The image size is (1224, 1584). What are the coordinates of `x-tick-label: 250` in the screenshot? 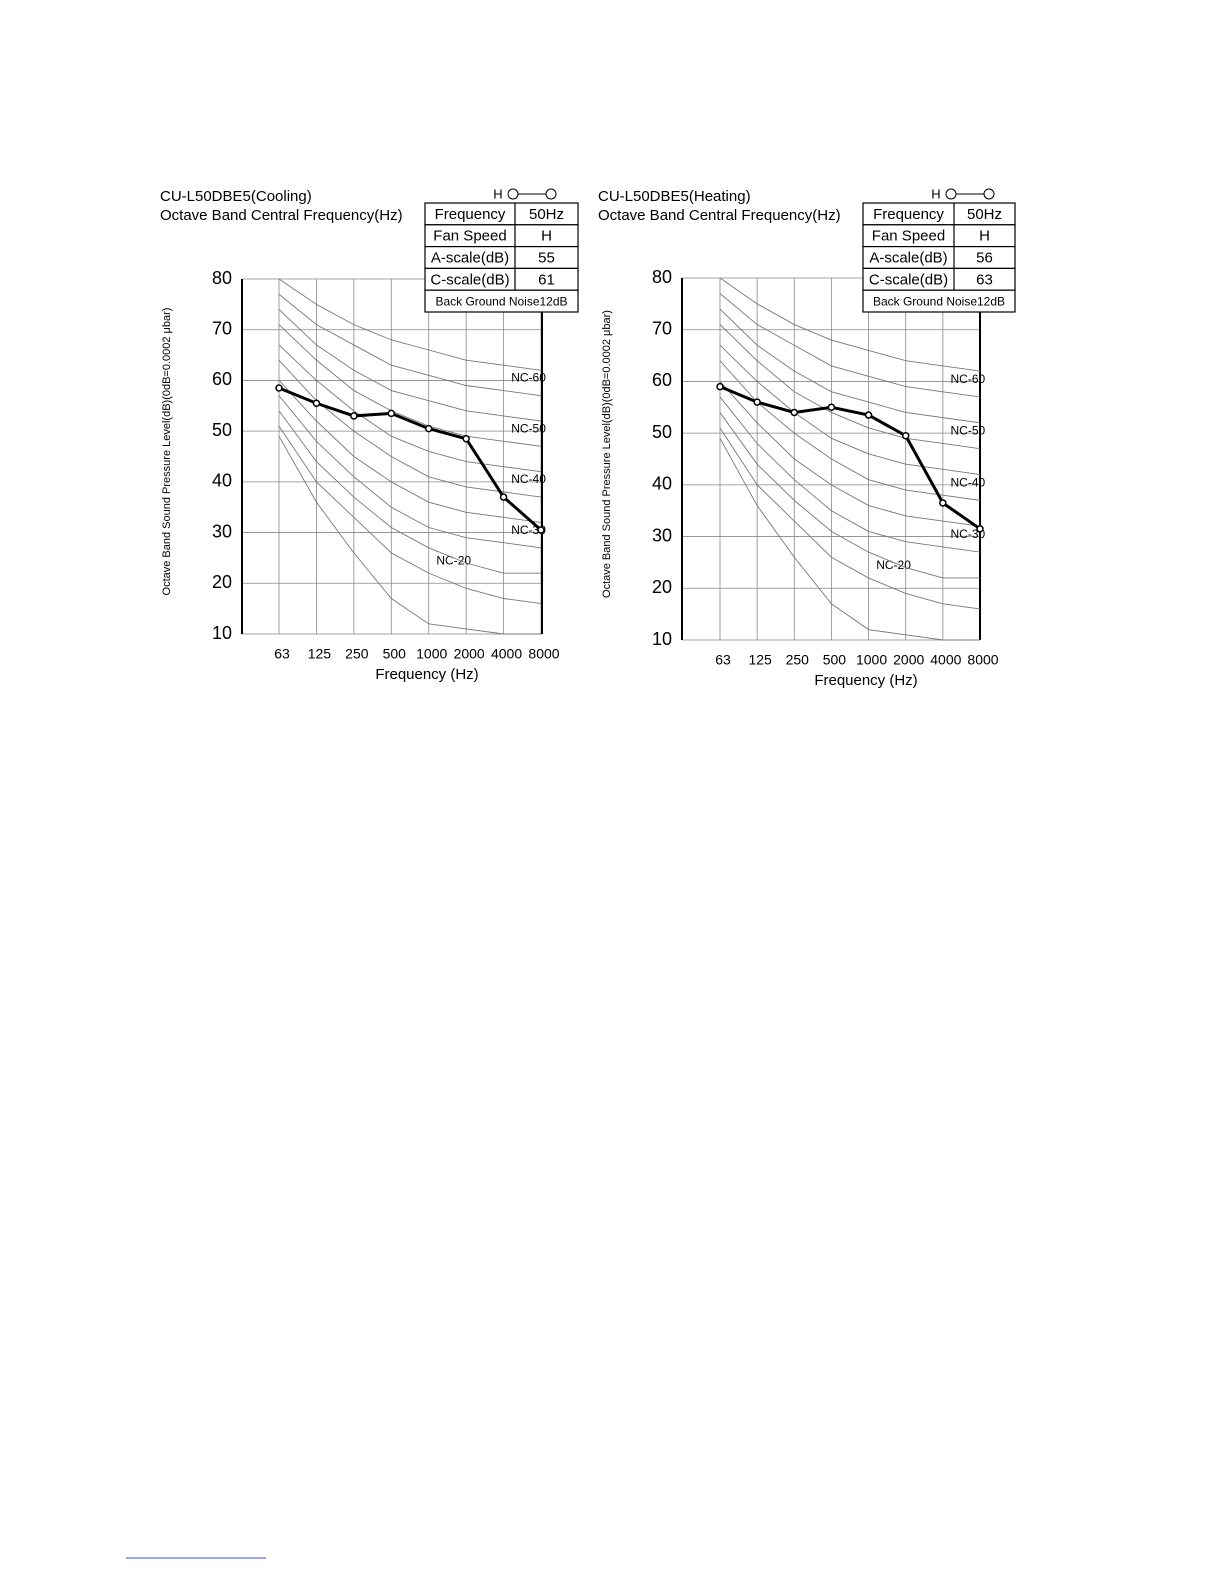 It's located at (357, 654).